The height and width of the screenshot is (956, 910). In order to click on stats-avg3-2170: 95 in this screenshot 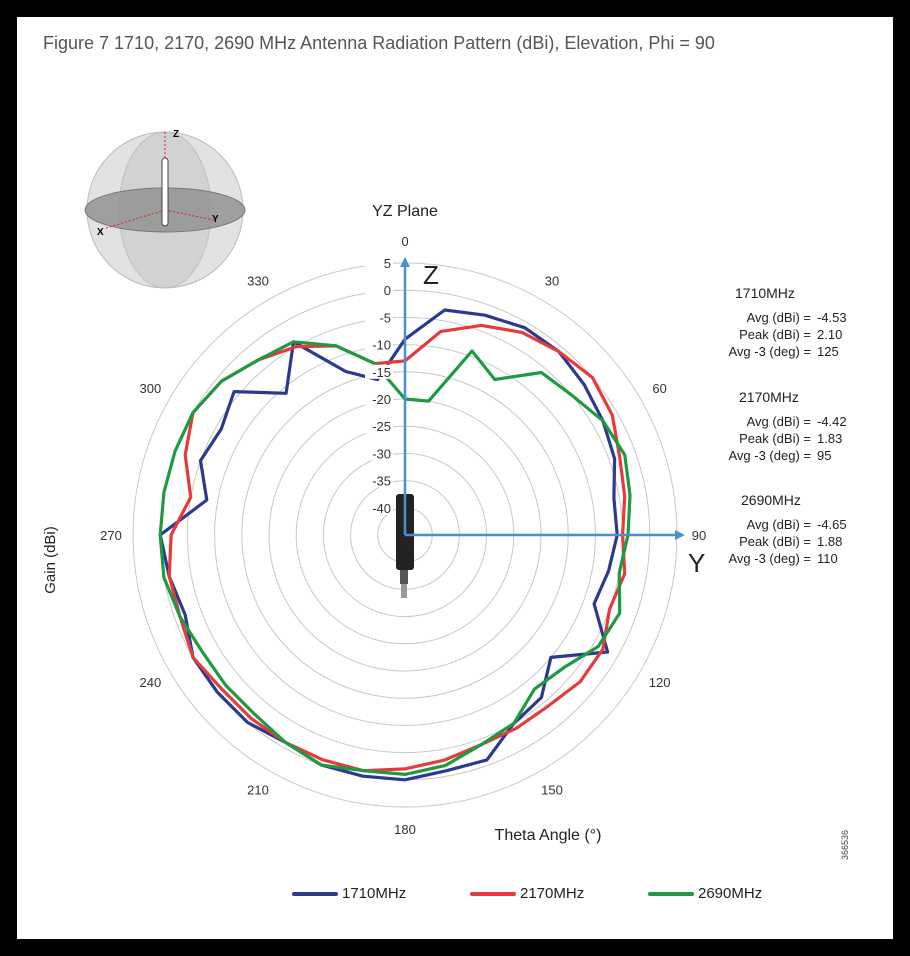, I will do `click(824, 455)`.